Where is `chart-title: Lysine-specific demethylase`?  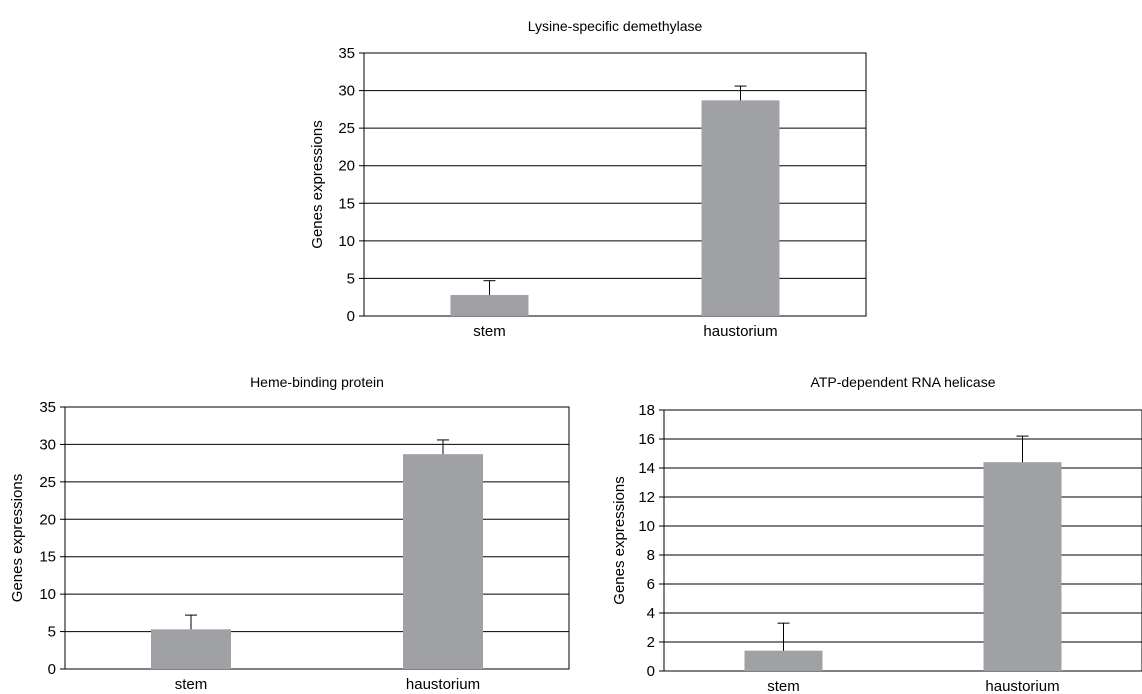
chart-title: Lysine-specific demethylase is located at coordinates (615, 26).